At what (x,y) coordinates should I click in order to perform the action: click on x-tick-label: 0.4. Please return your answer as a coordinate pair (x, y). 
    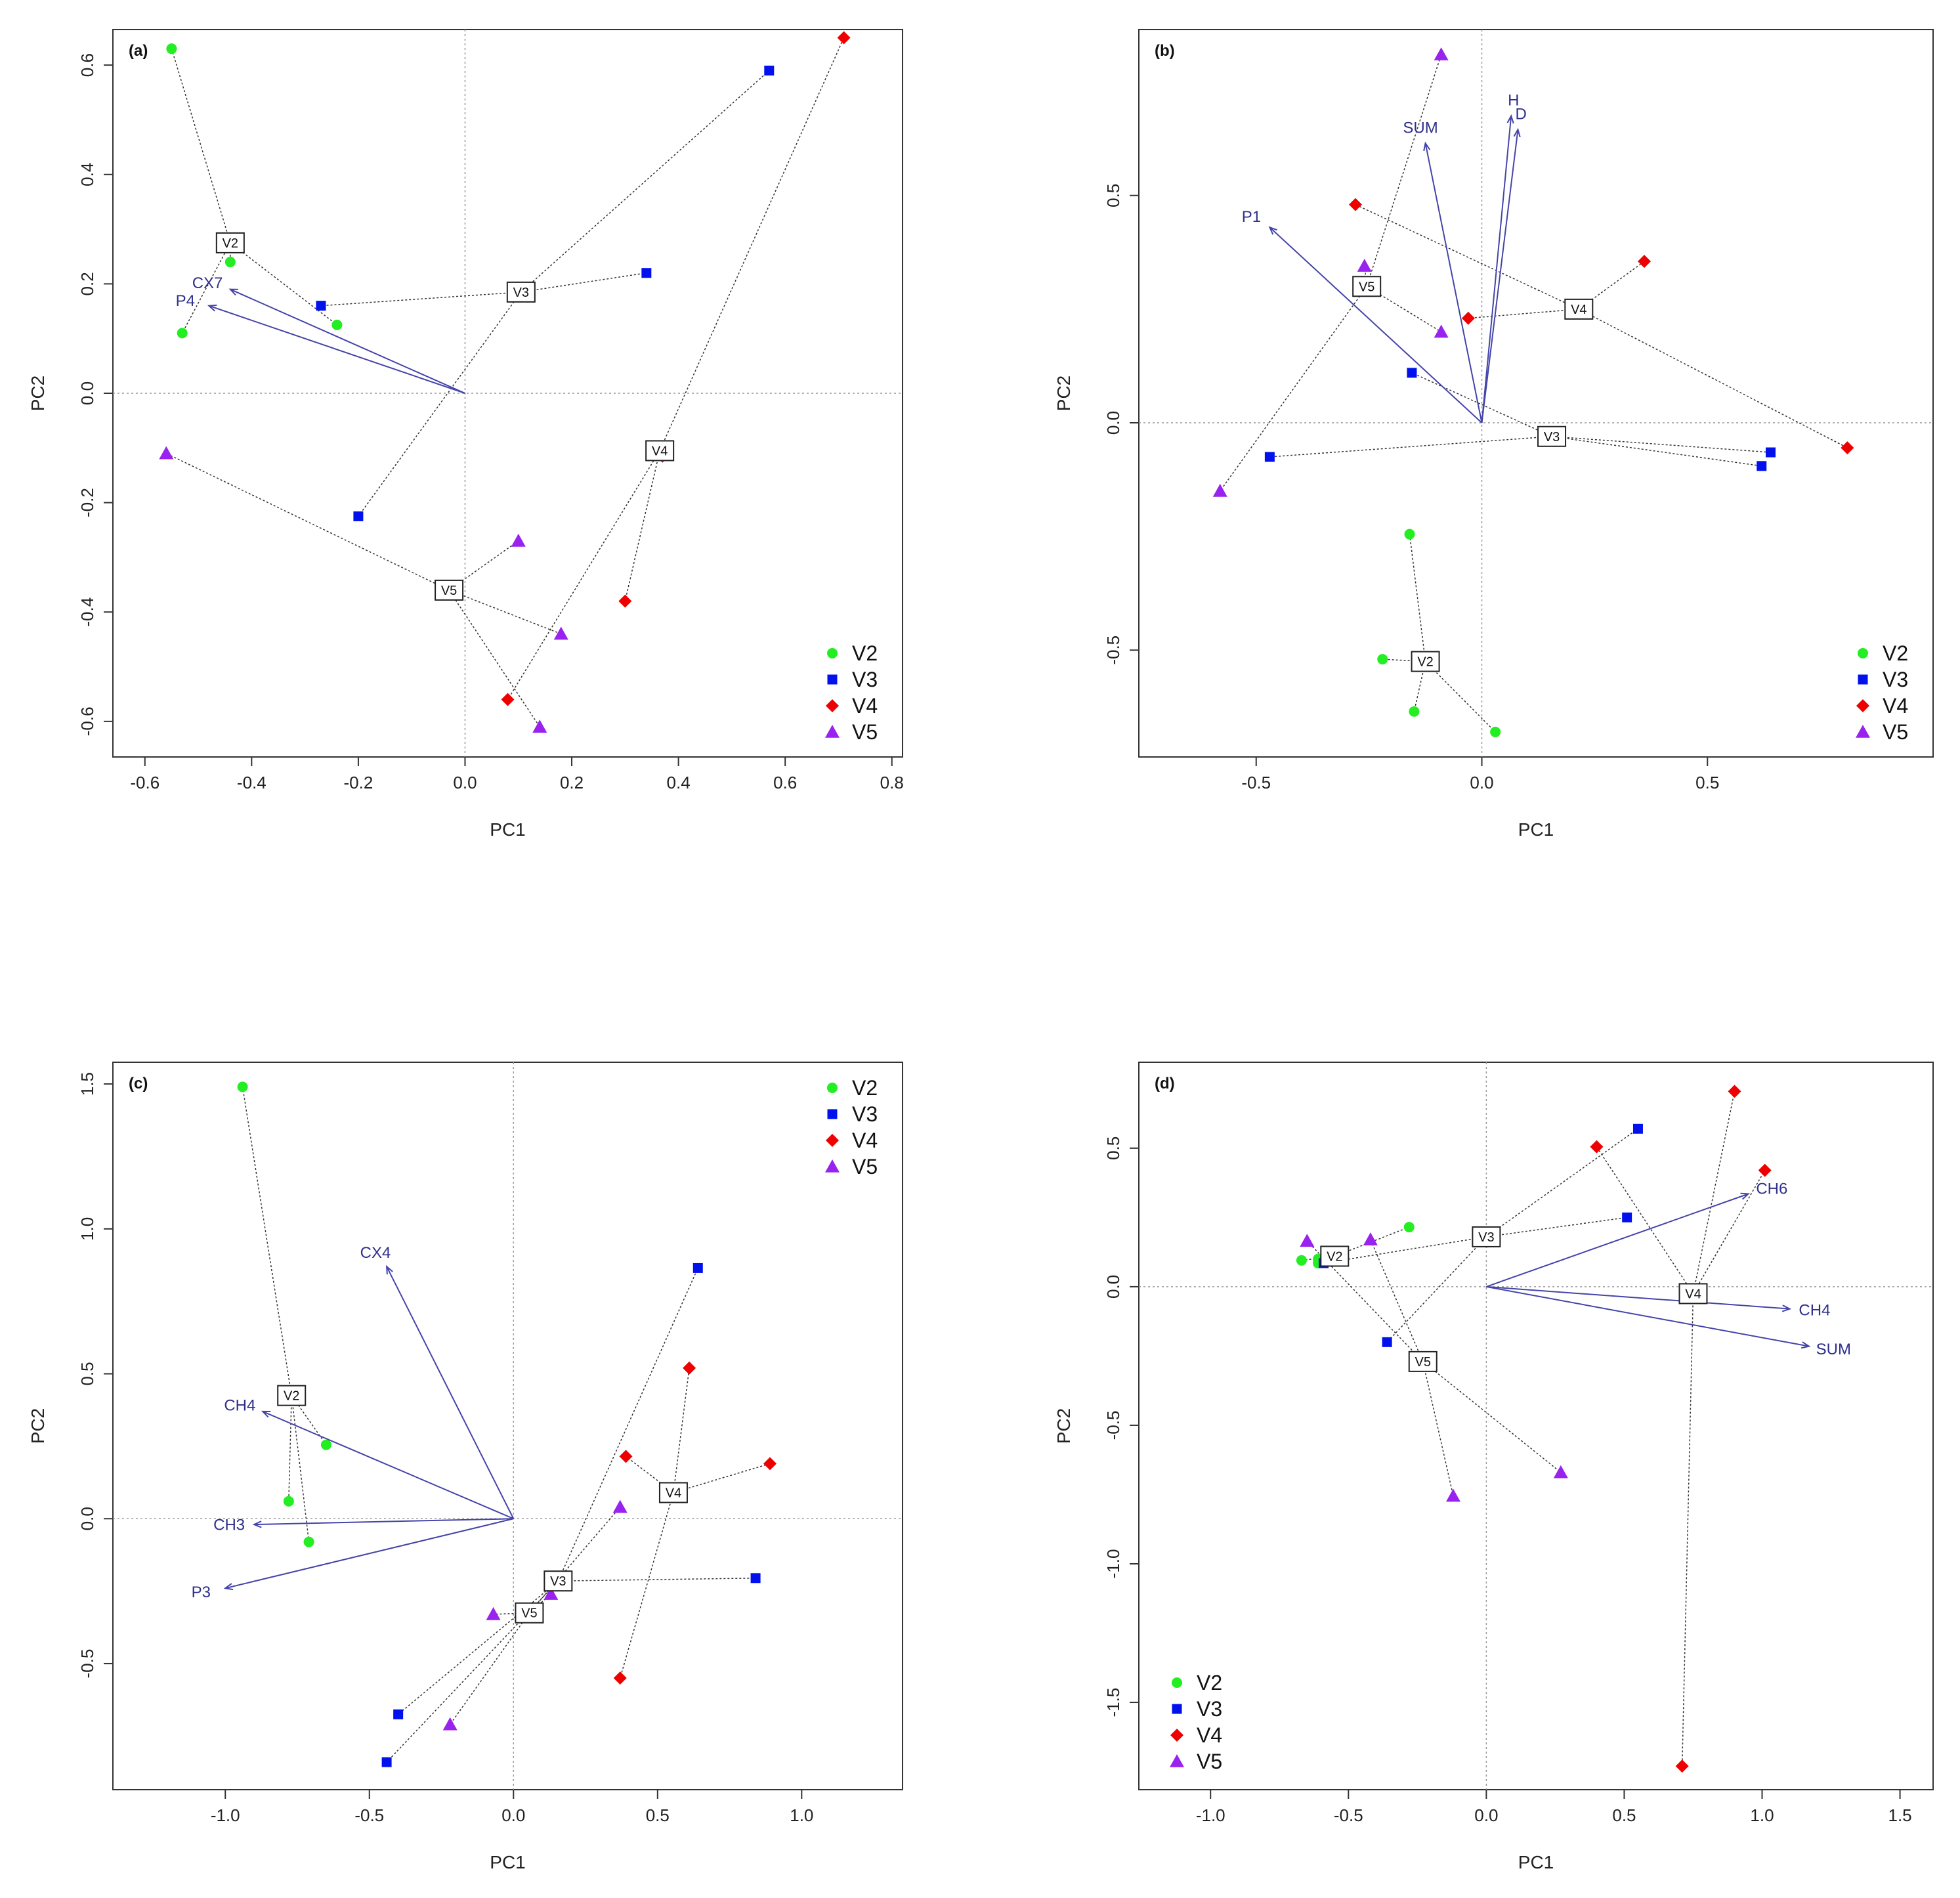
    Looking at the image, I should click on (679, 782).